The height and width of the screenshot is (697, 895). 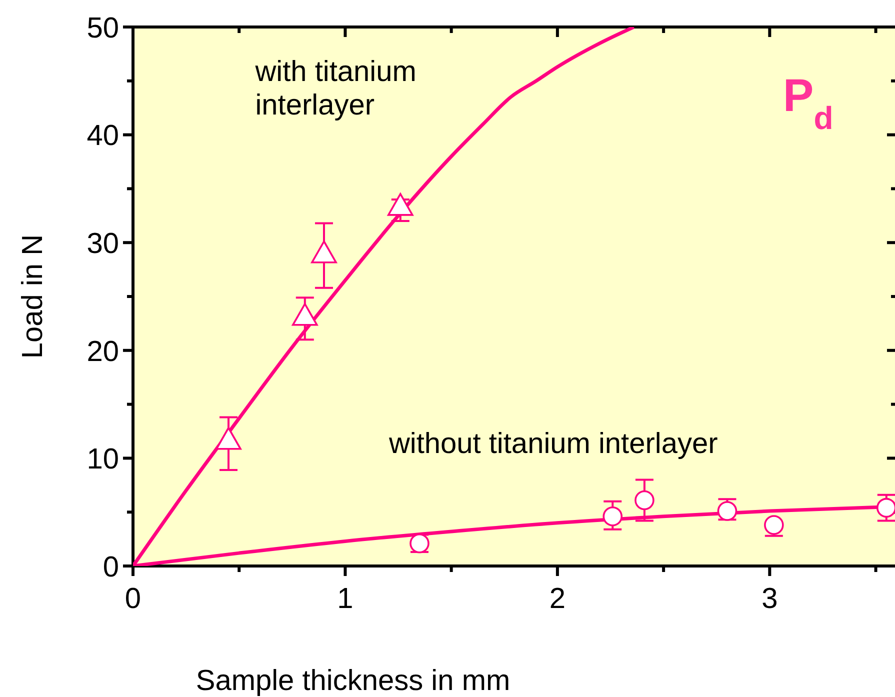 What do you see at coordinates (553, 444) in the screenshot?
I see `series-label: without titanium interlayer` at bounding box center [553, 444].